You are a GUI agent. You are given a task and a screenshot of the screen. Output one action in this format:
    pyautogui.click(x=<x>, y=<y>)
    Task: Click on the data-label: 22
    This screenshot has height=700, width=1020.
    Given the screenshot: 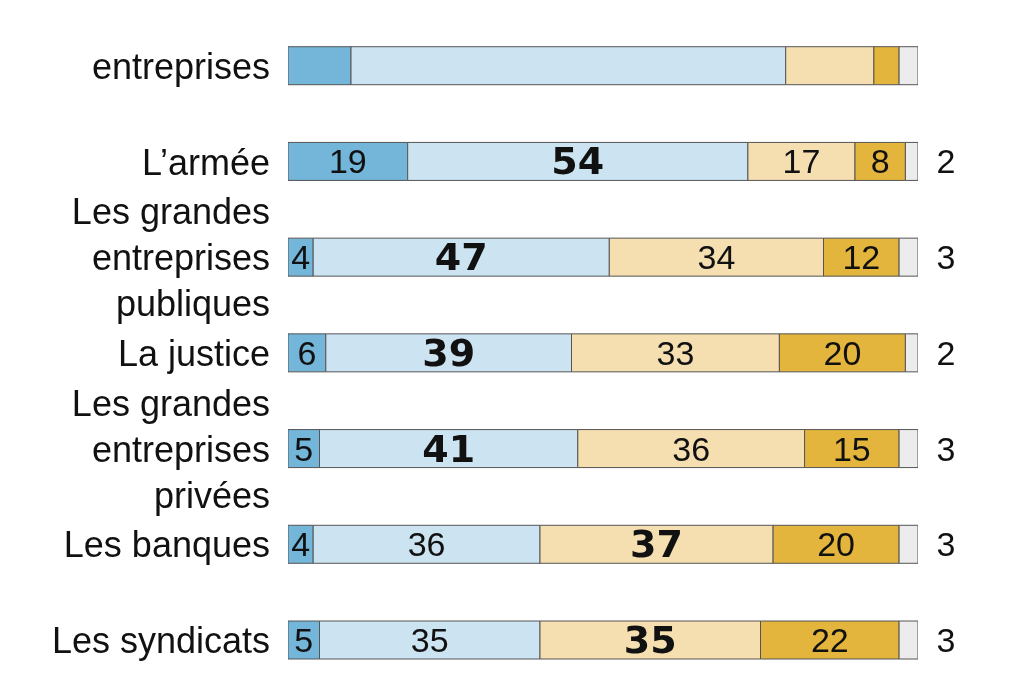 What is the action you would take?
    pyautogui.click(x=829, y=640)
    